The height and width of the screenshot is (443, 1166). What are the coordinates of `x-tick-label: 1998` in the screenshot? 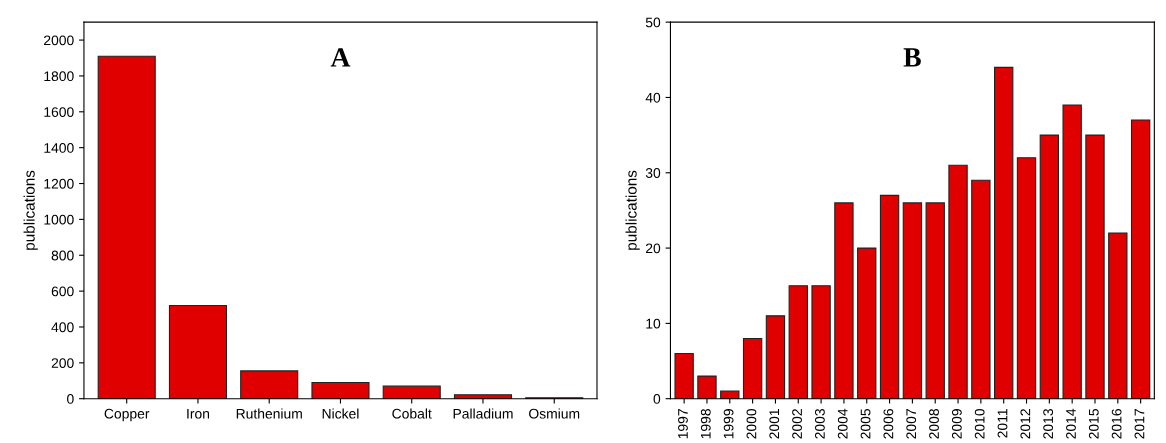 It's located at (705, 424).